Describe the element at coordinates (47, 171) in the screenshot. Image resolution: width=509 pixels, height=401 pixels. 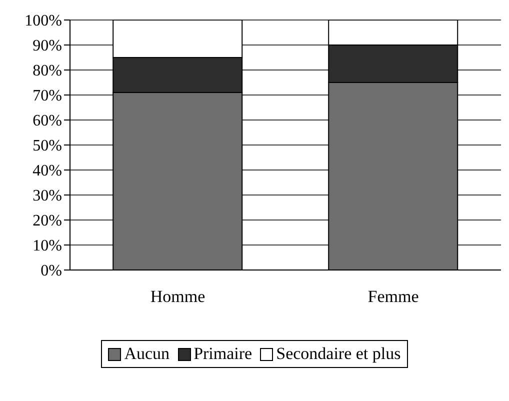
I see `y-tick-label: 40%` at that location.